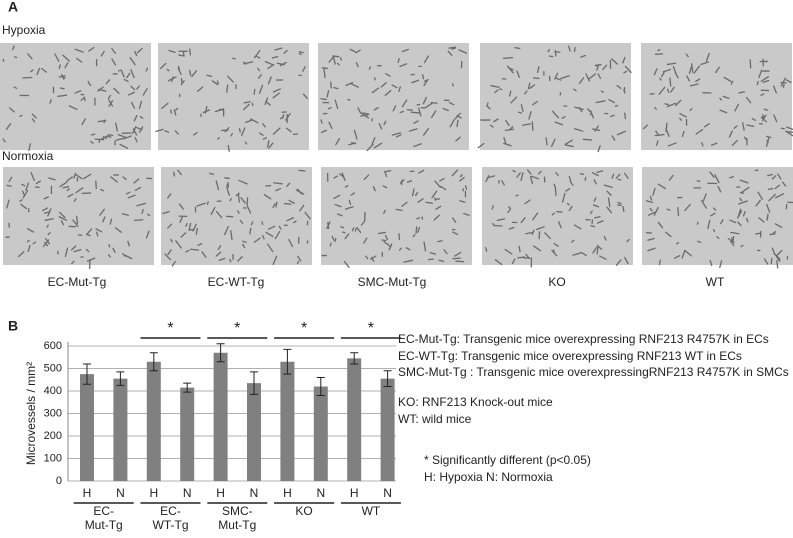  I want to click on group-label: WT-Tg, so click(171, 525).